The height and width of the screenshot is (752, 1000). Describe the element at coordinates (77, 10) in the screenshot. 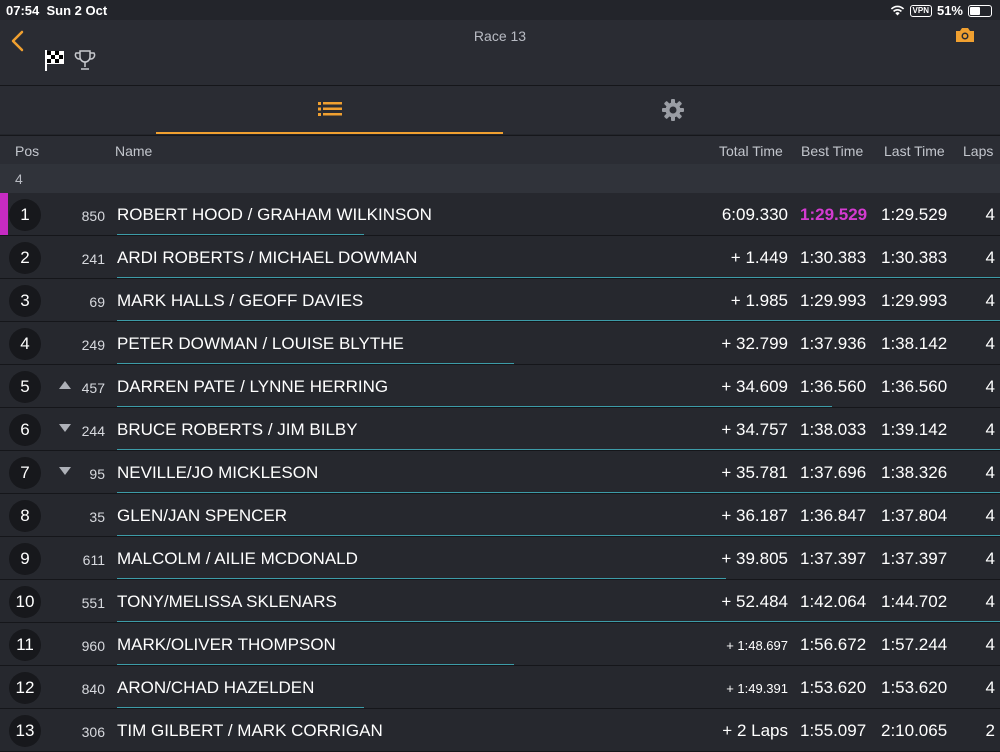

I see `clock-date: Sun 2 Oct` at that location.